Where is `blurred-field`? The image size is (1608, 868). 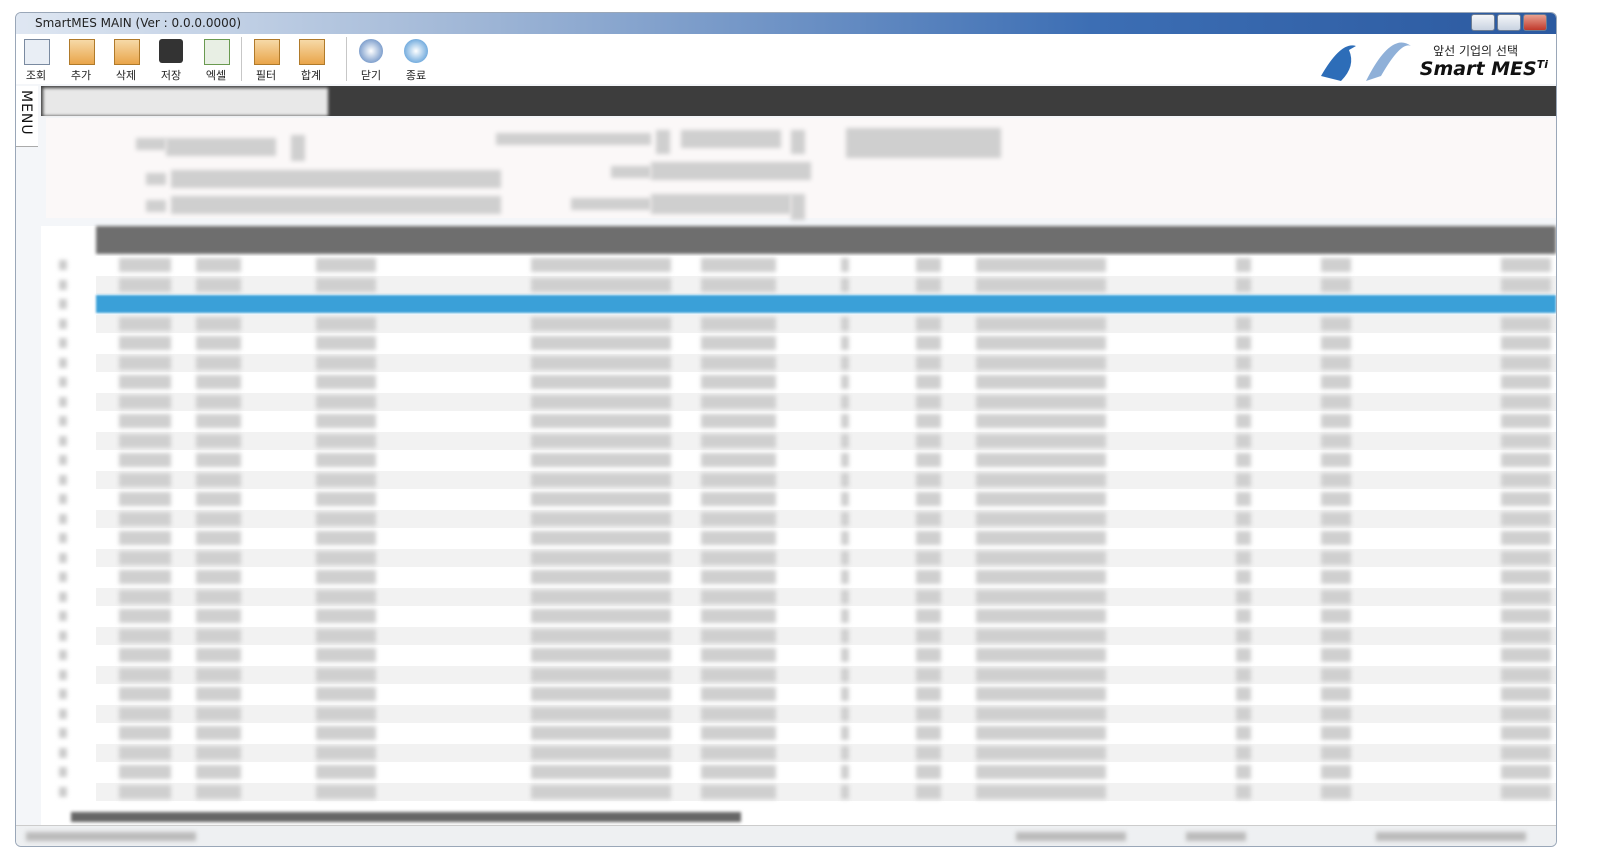
blurred-field is located at coordinates (298, 148).